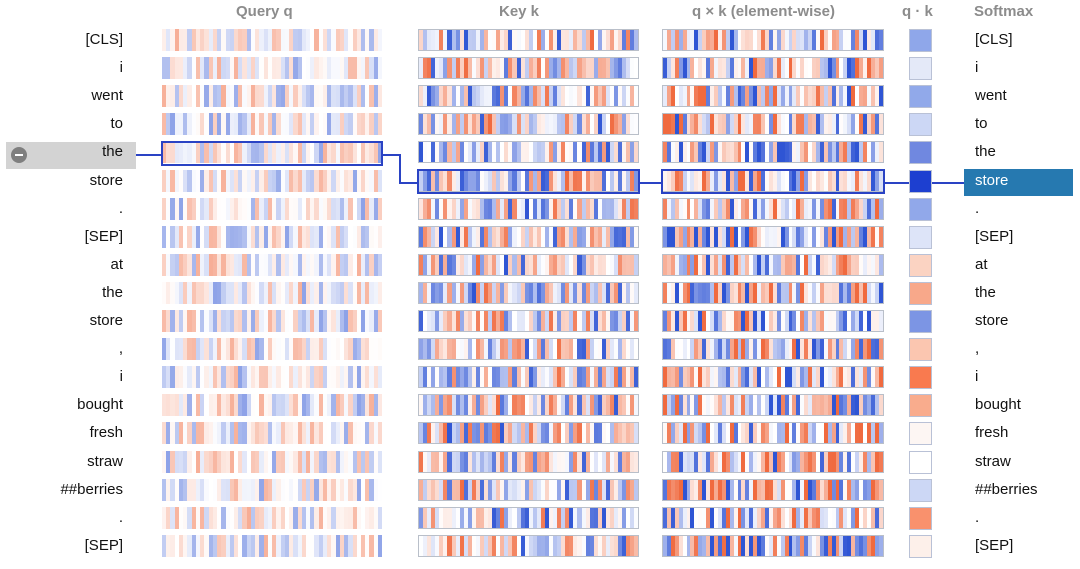  I want to click on query-token-label: went, so click(107, 96).